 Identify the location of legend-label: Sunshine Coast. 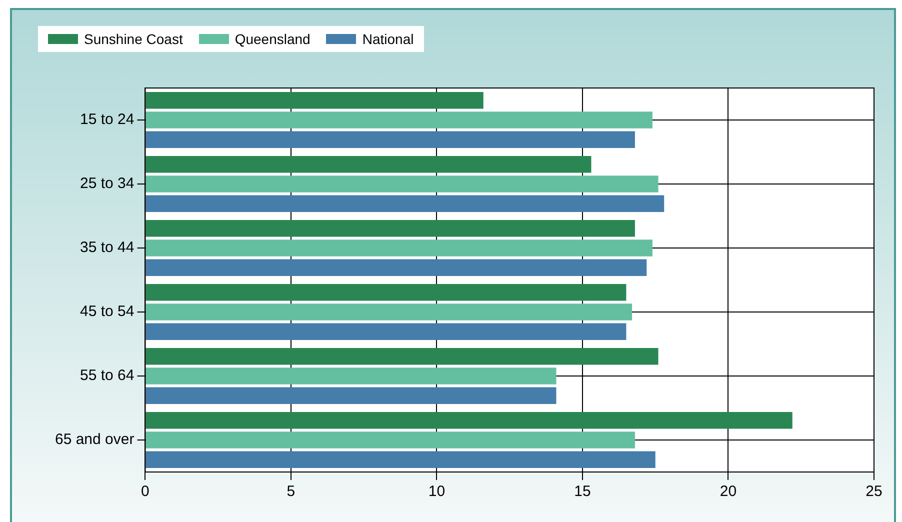
(133, 39).